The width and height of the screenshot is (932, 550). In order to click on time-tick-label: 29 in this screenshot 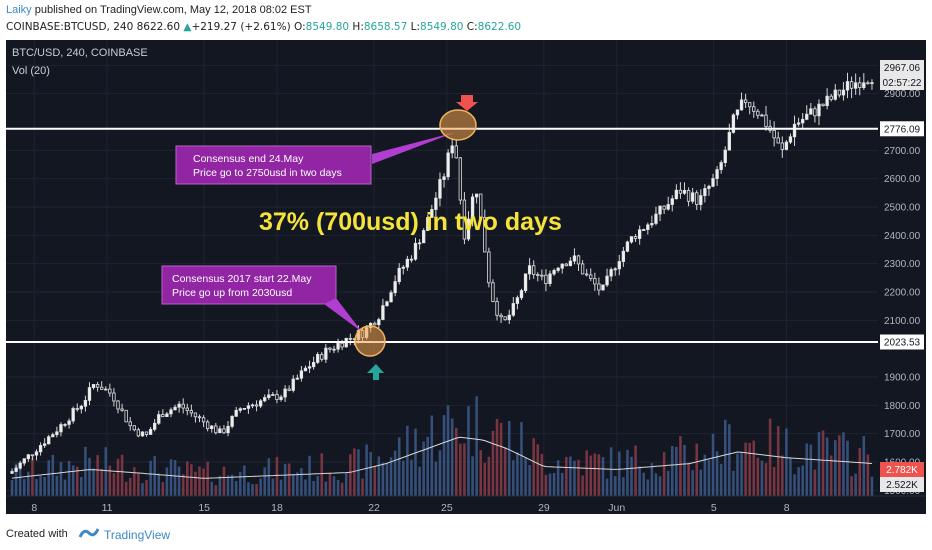, I will do `click(544, 508)`.